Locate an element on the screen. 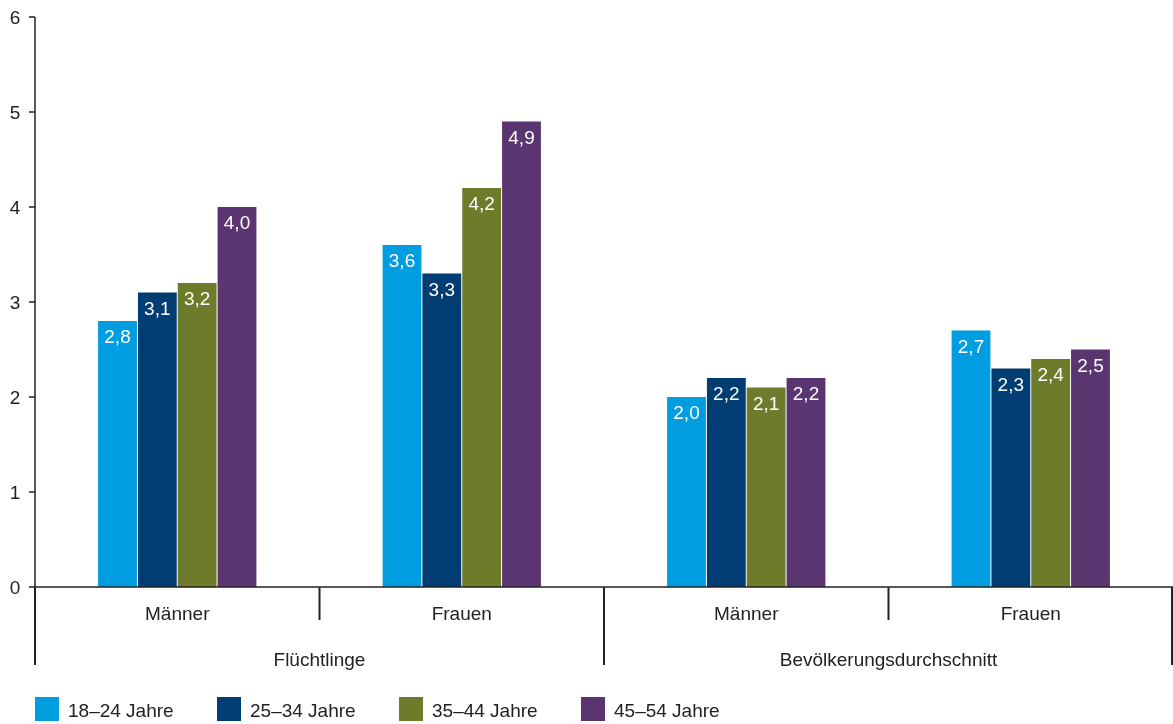 The width and height of the screenshot is (1173, 724). data-label: 3,6 is located at coordinates (402, 260).